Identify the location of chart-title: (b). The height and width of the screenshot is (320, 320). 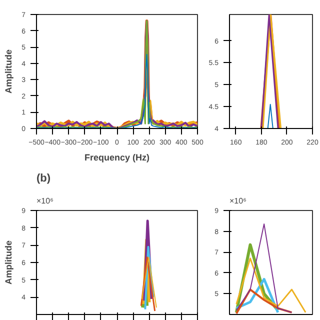
(43, 178).